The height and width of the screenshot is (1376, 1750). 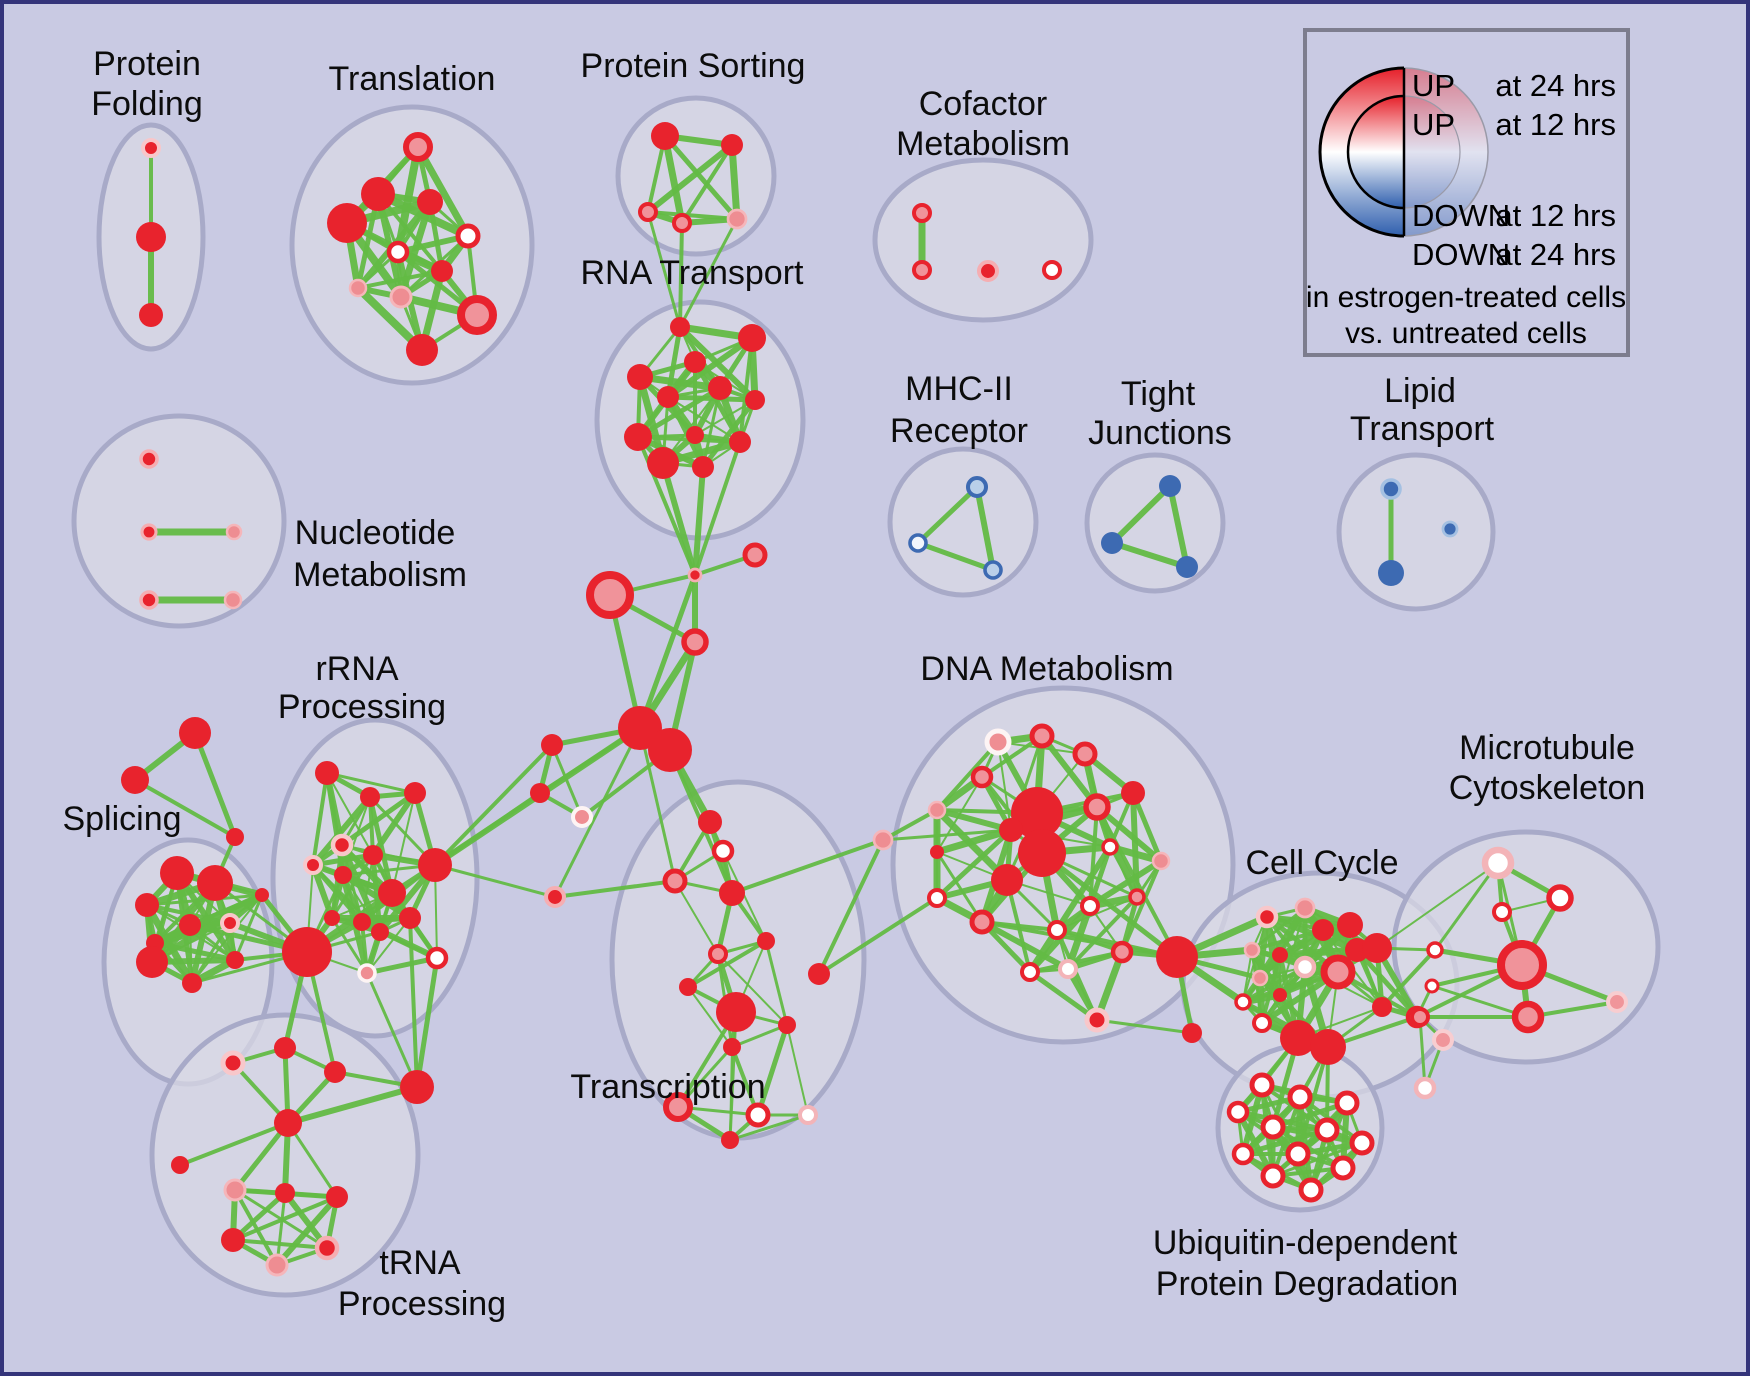 What do you see at coordinates (147, 104) in the screenshot?
I see `cluster-label-protein-folding: Folding` at bounding box center [147, 104].